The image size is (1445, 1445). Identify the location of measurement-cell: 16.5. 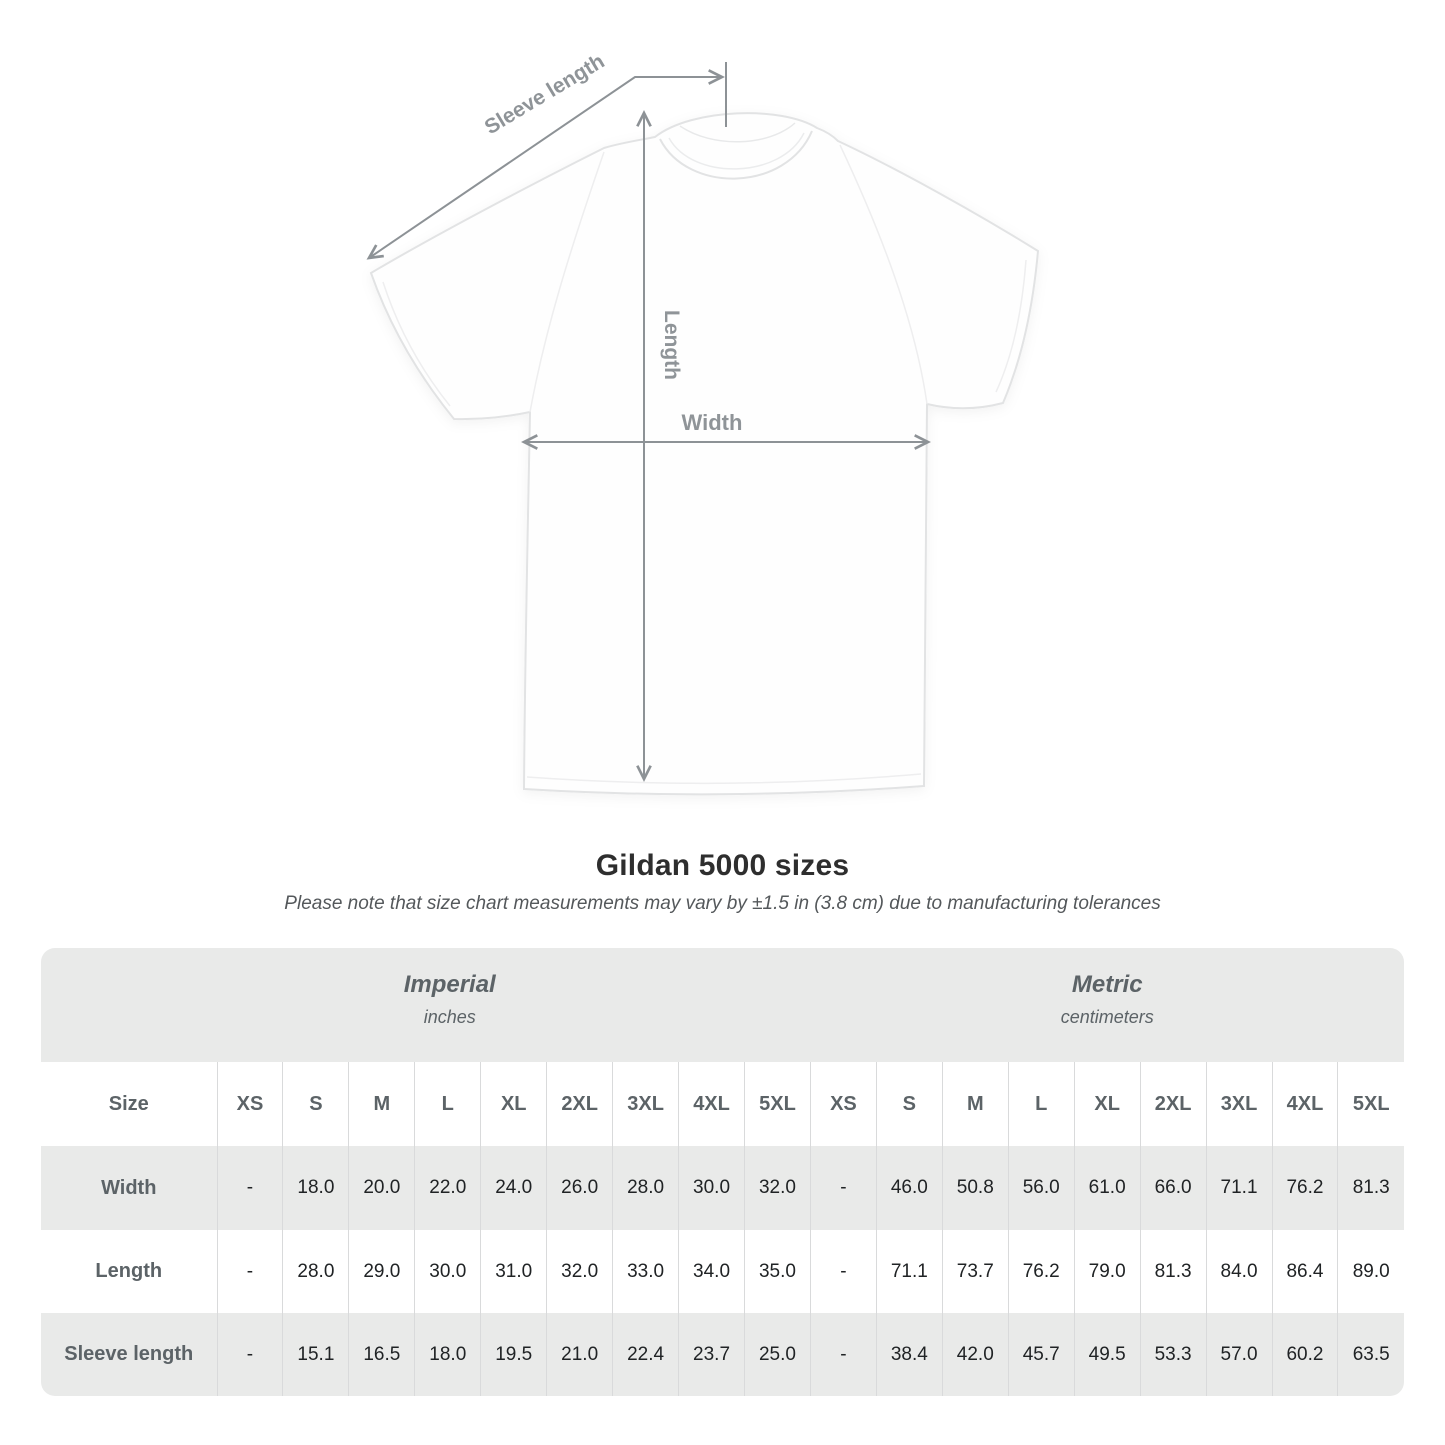
(381, 1354).